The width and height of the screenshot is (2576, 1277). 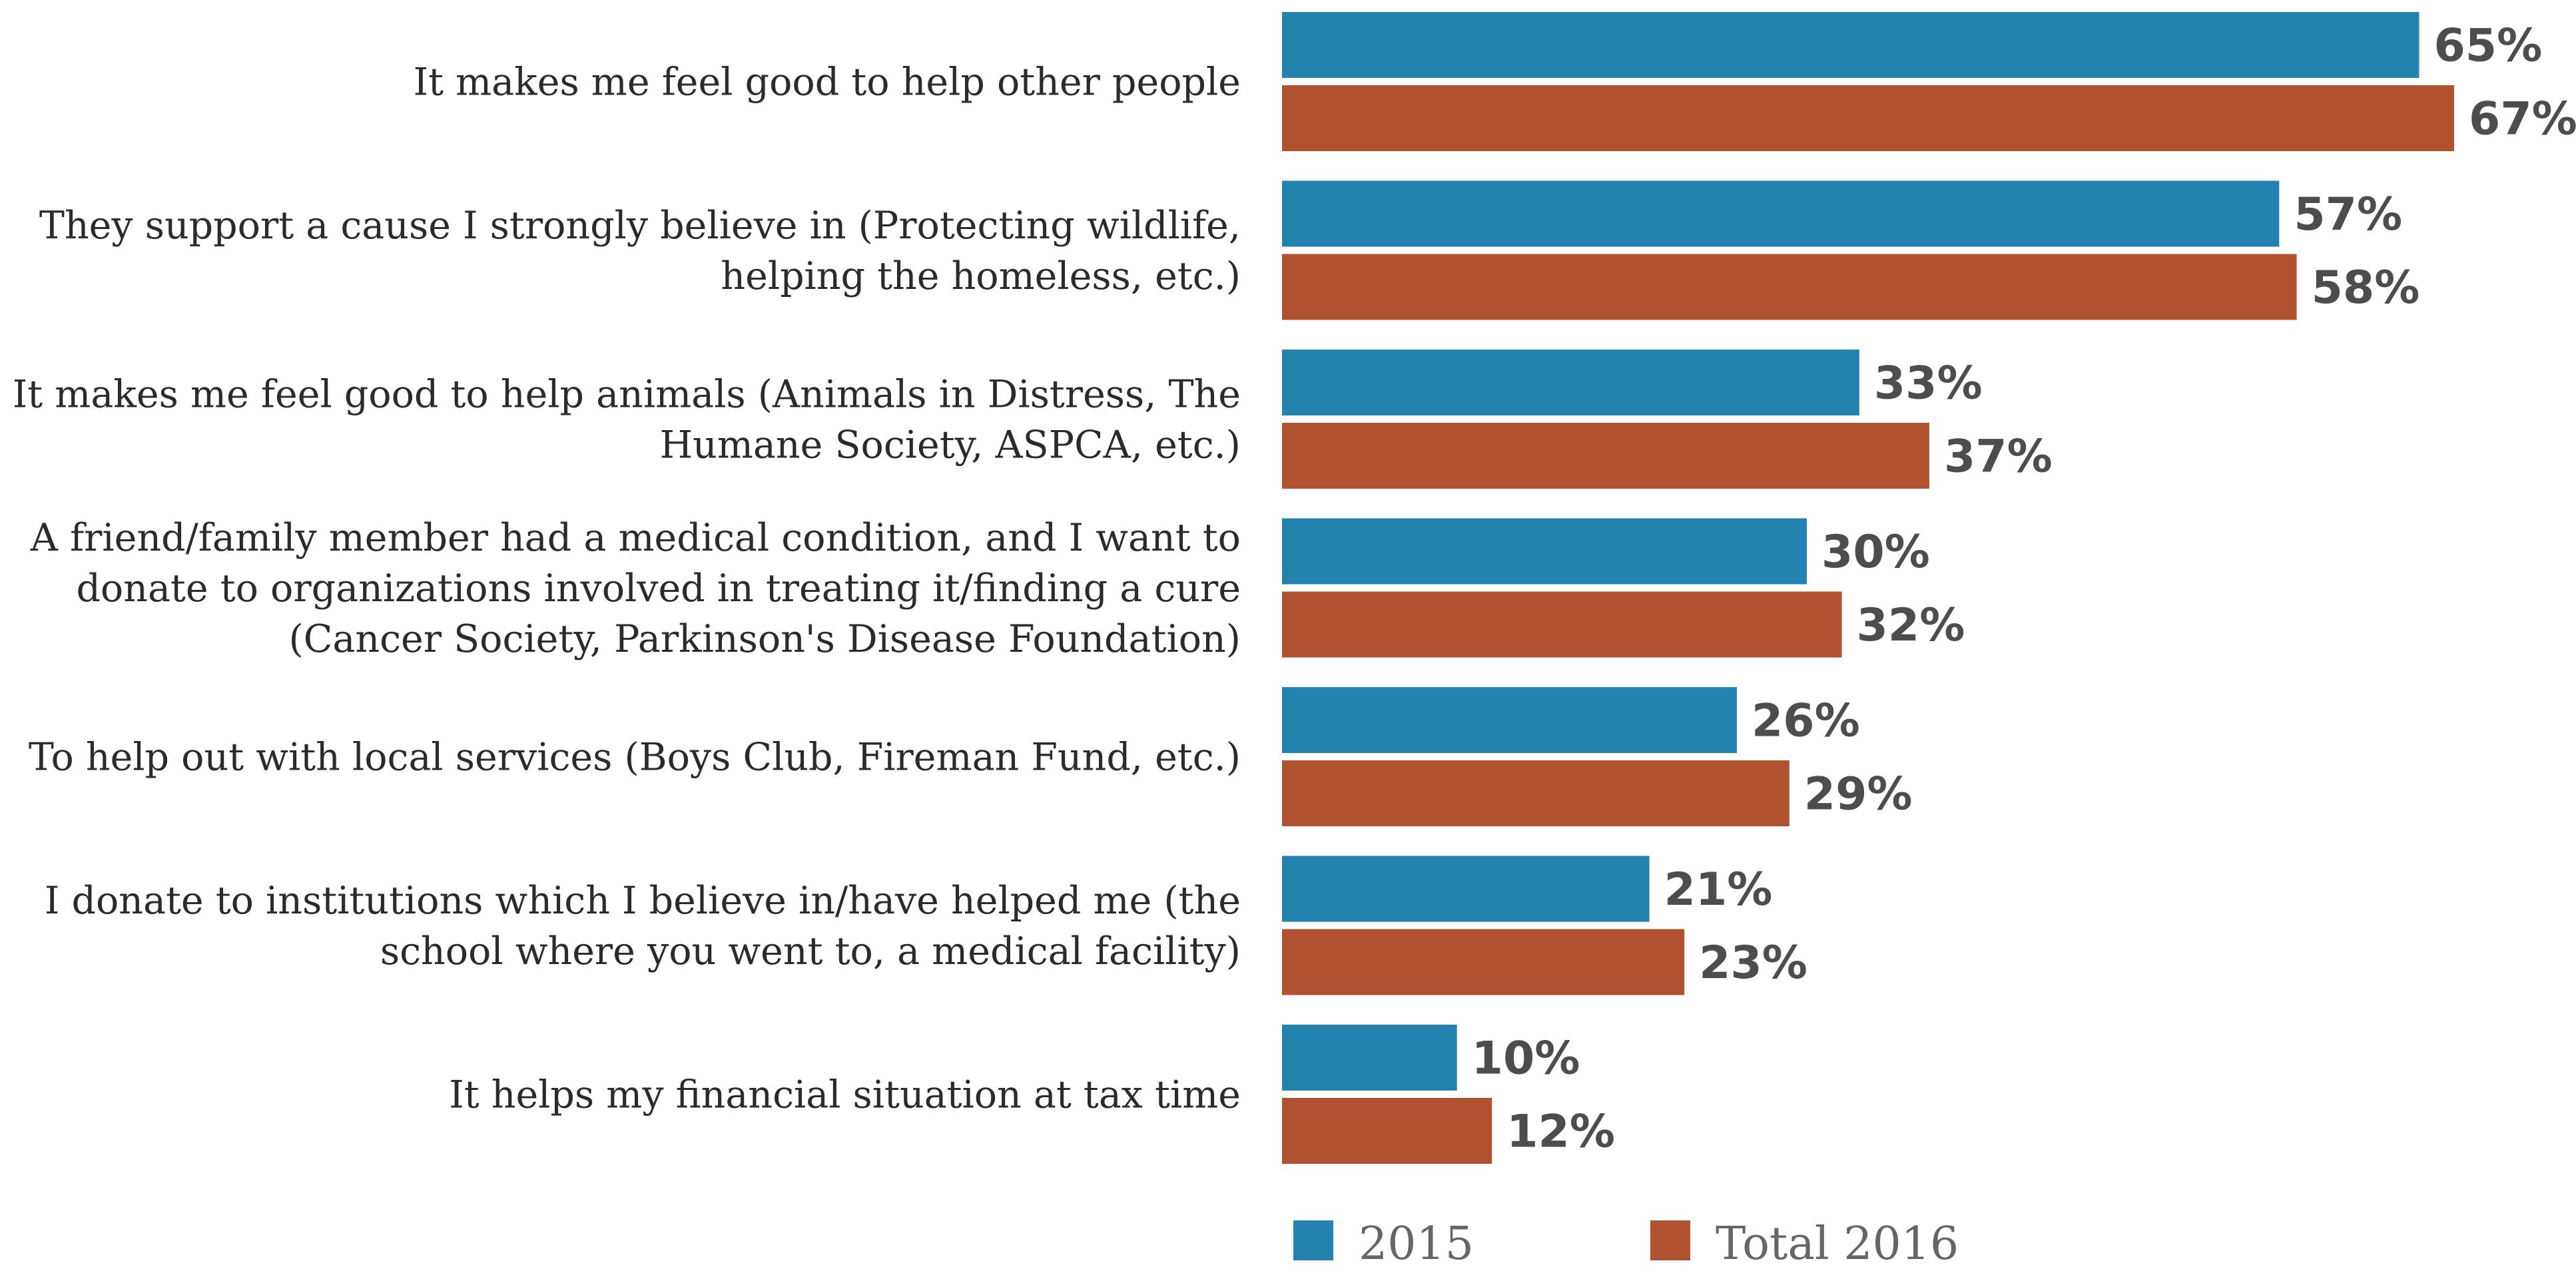 I want to click on legend-label: Total 2016, so click(x=1837, y=1244).